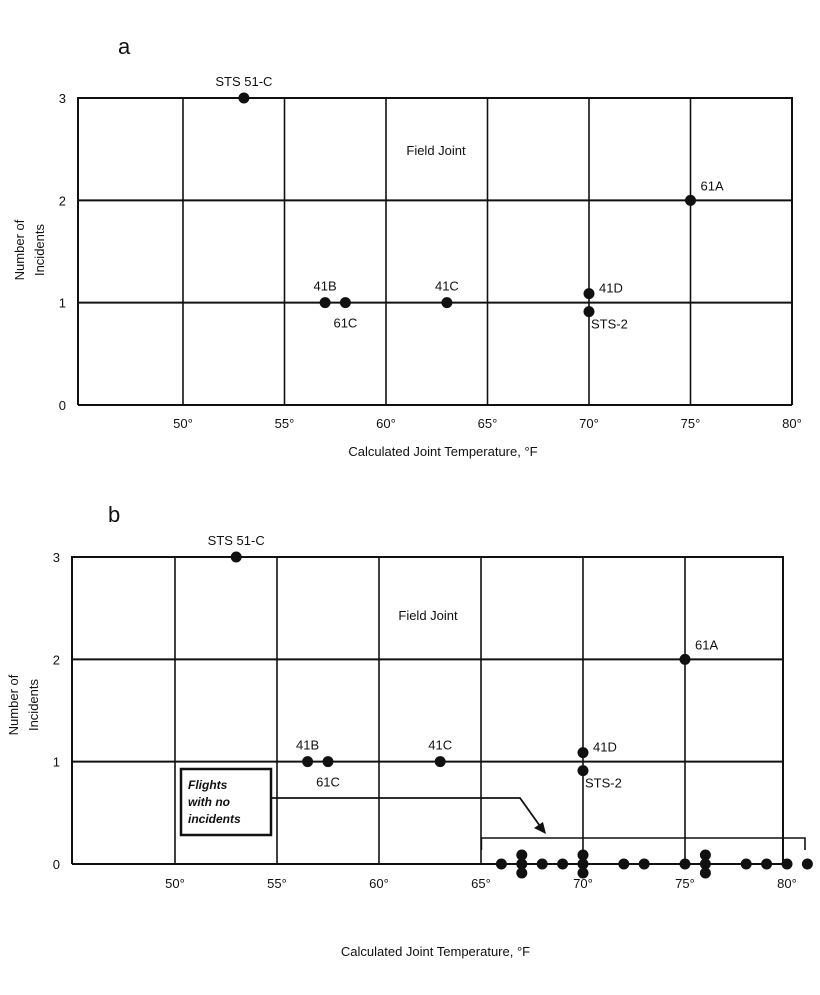  Describe the element at coordinates (540, 828) in the screenshot. I see `callout-arrowhead` at that location.